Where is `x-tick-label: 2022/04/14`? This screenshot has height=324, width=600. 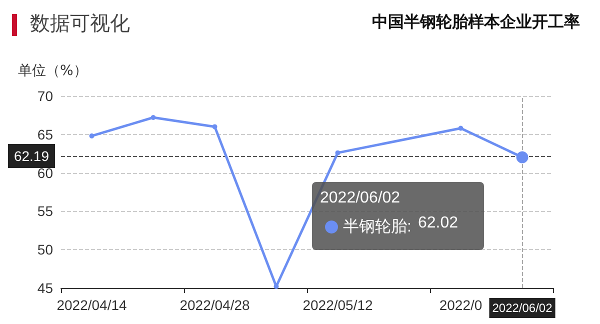 x-tick-label: 2022/04/14 is located at coordinates (91, 305).